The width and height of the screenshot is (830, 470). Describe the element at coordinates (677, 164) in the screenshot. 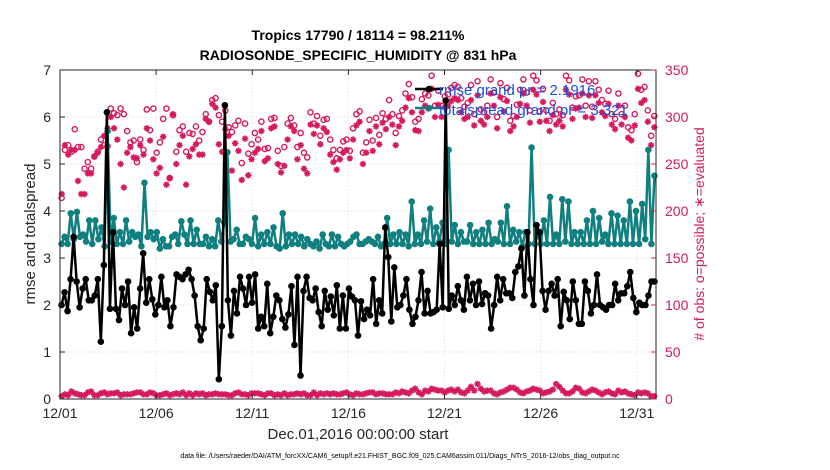

I see `y-tick-label-right: 250` at that location.